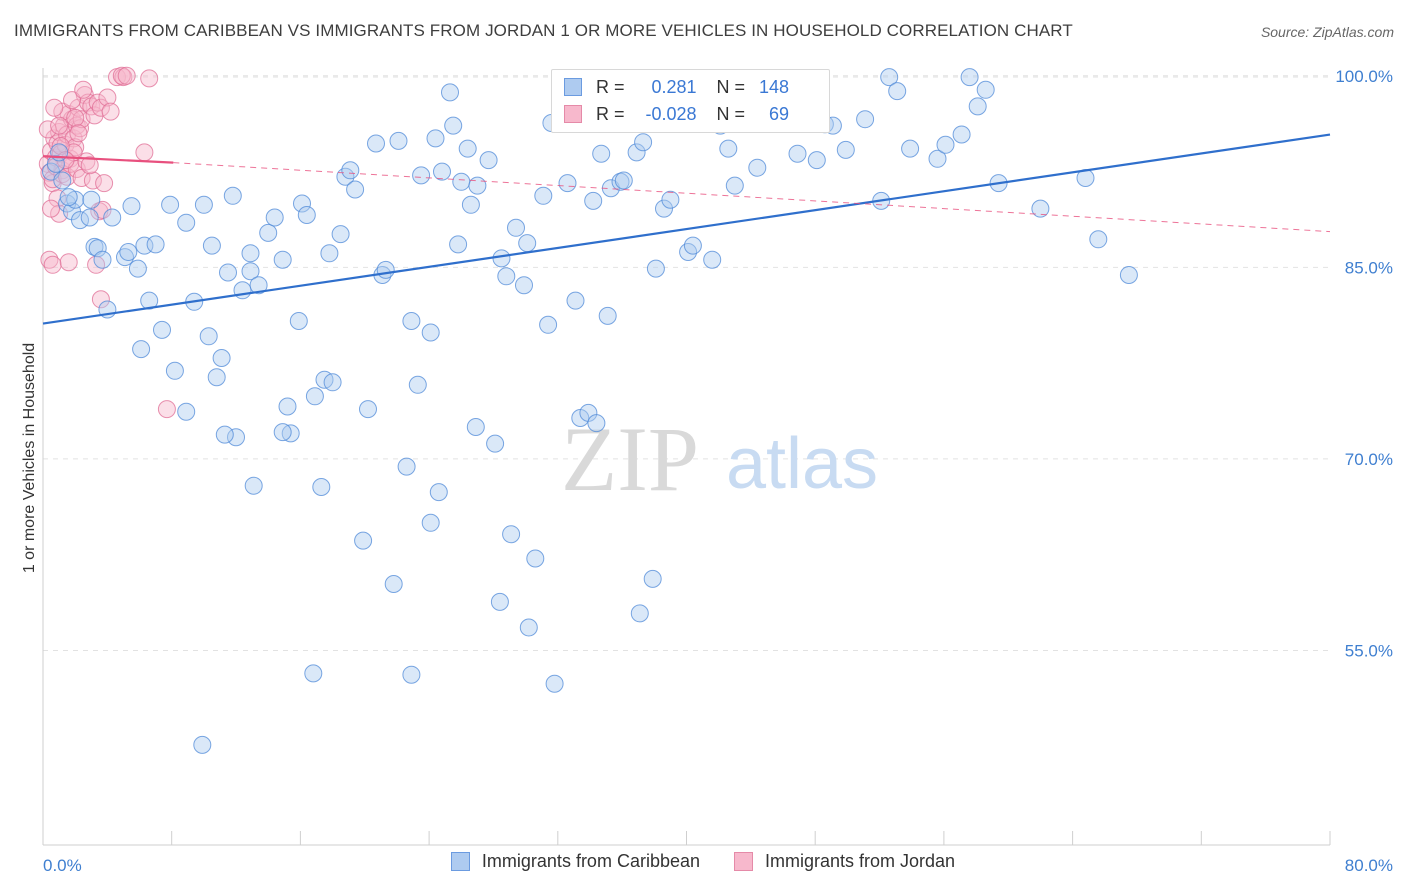 This screenshot has width=1406, height=892. Describe the element at coordinates (460, 861) in the screenshot. I see `series-swatch-caribbean` at that location.